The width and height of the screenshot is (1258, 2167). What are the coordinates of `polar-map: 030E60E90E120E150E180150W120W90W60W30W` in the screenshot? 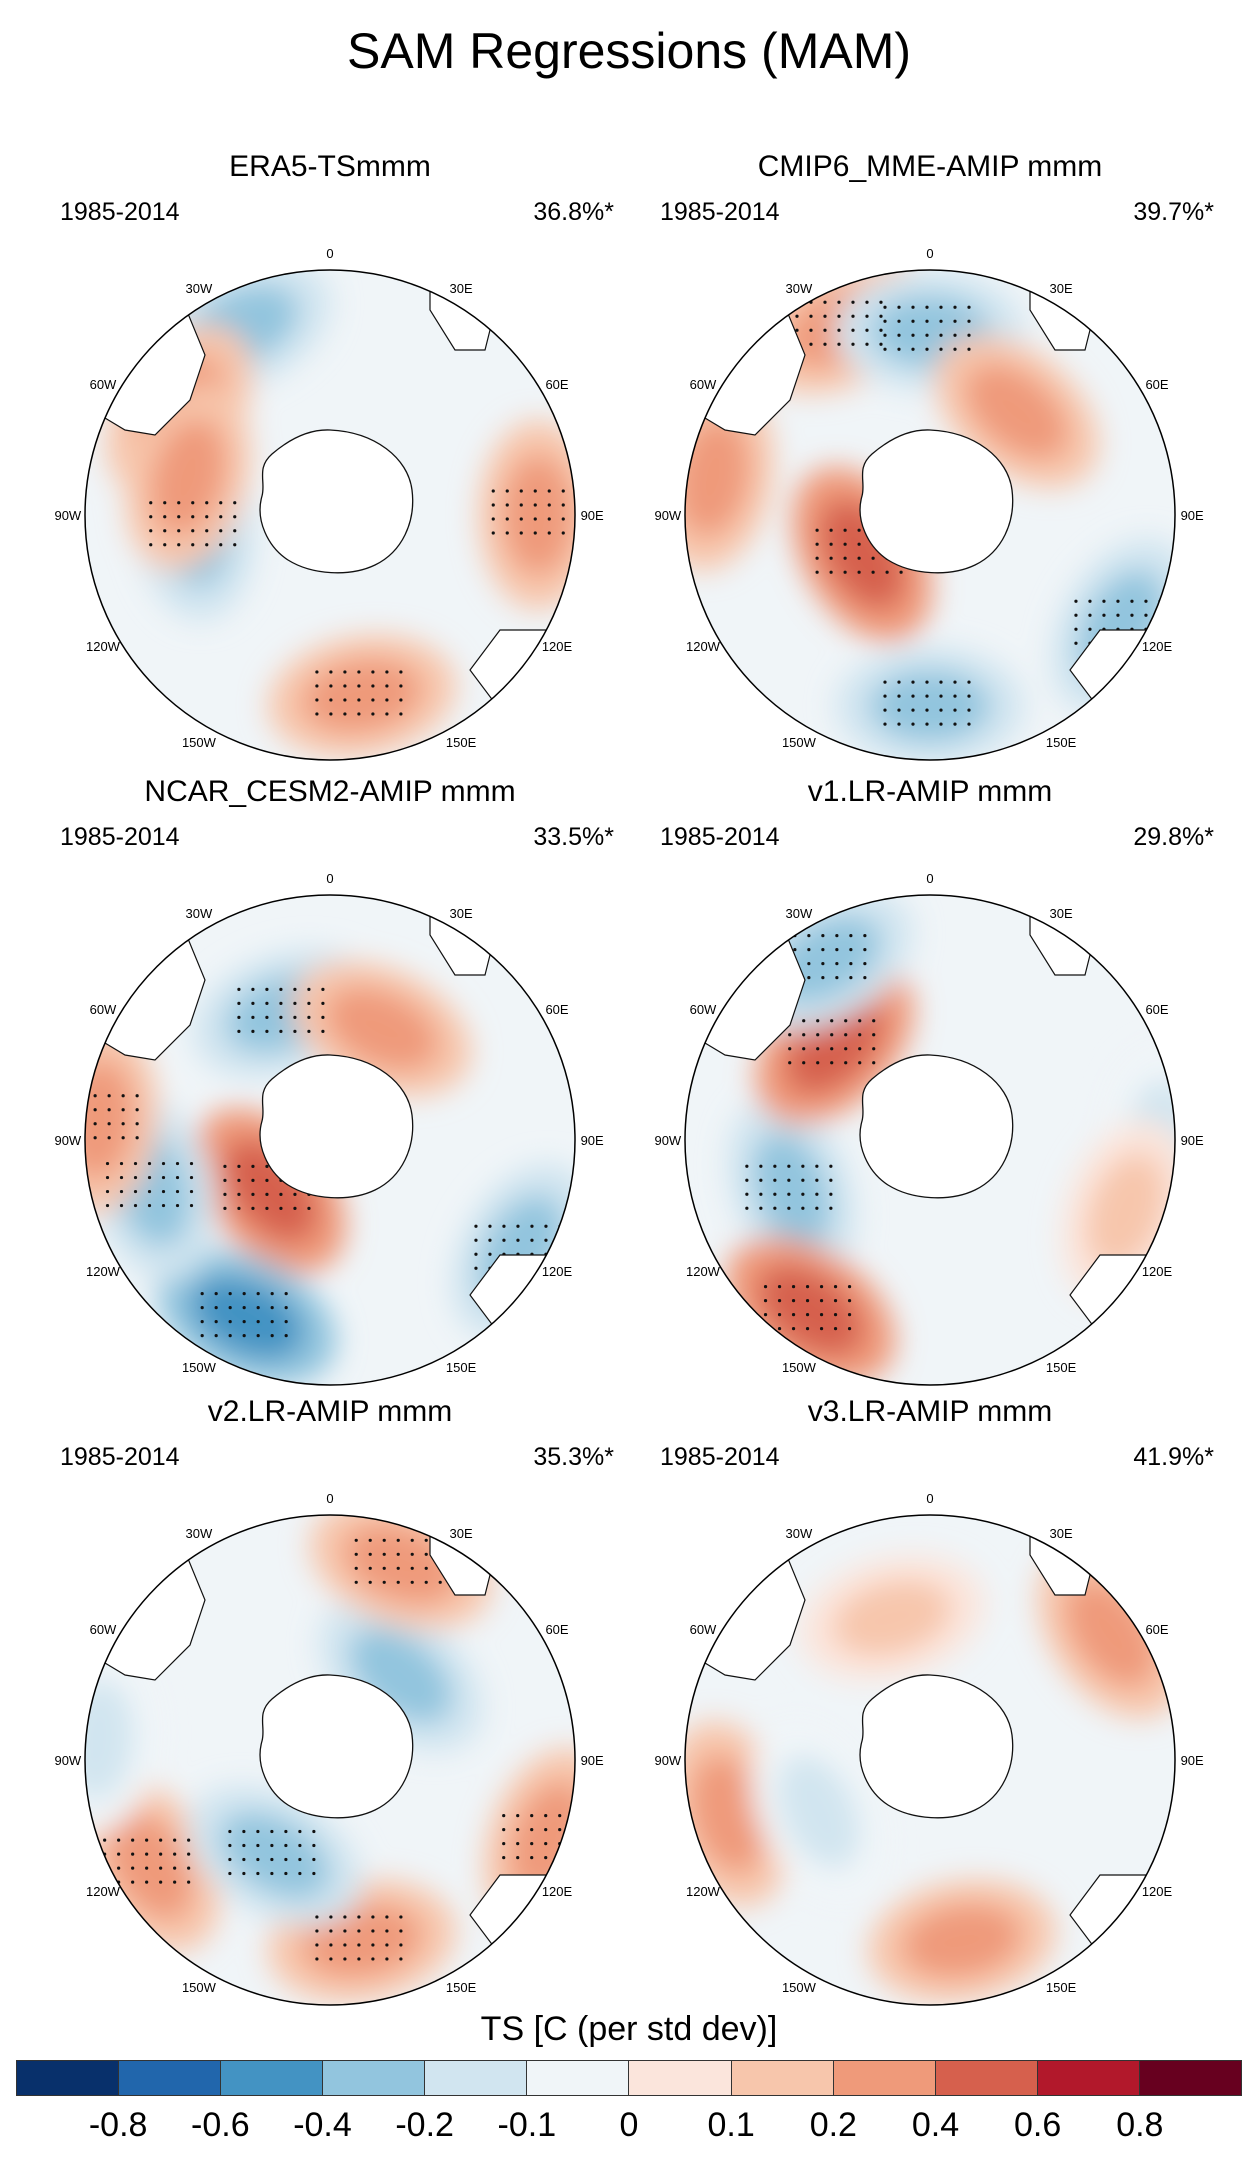 It's located at (329, 503).